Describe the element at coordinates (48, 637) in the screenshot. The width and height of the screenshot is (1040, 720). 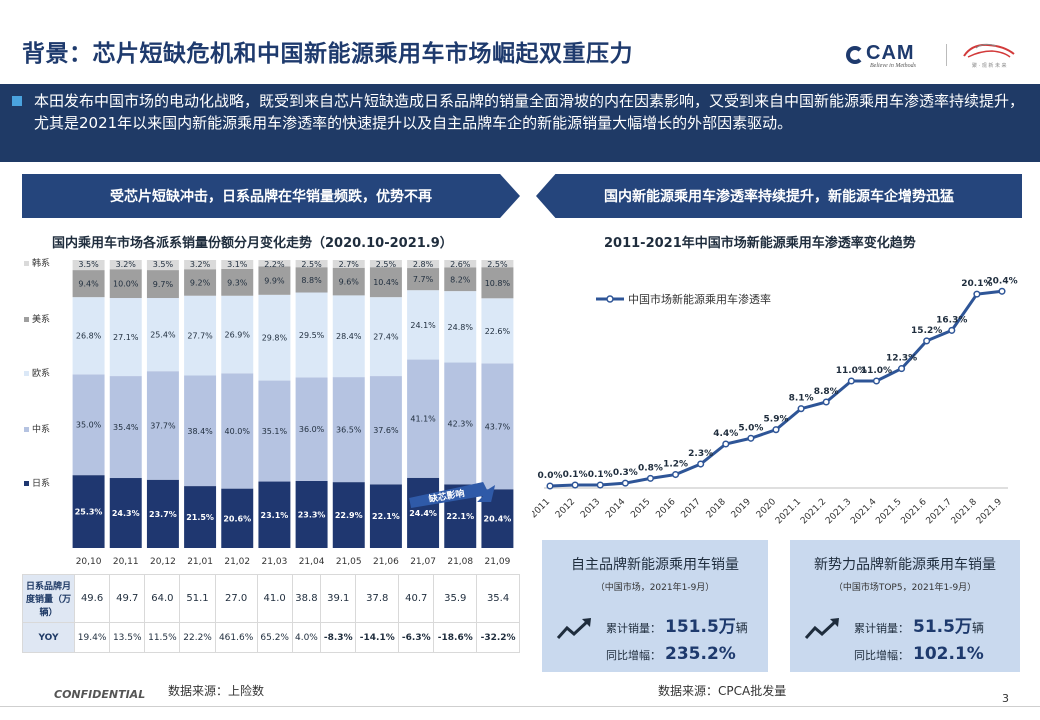
I see `table-row-label: YOY` at that location.